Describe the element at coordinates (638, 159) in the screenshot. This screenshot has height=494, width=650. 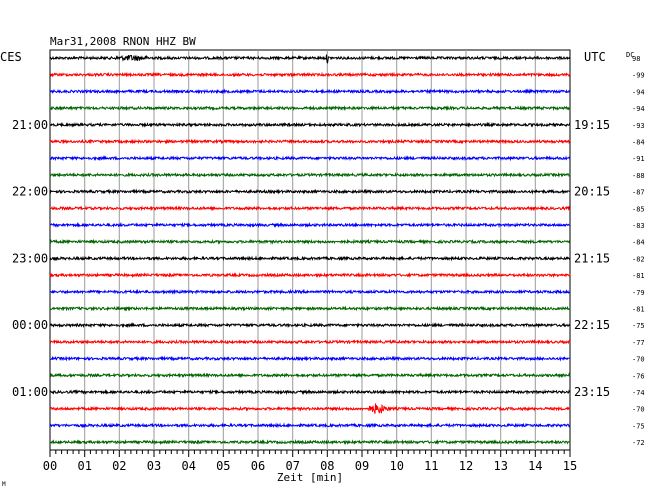
I see `dc-offset-6: -91` at that location.